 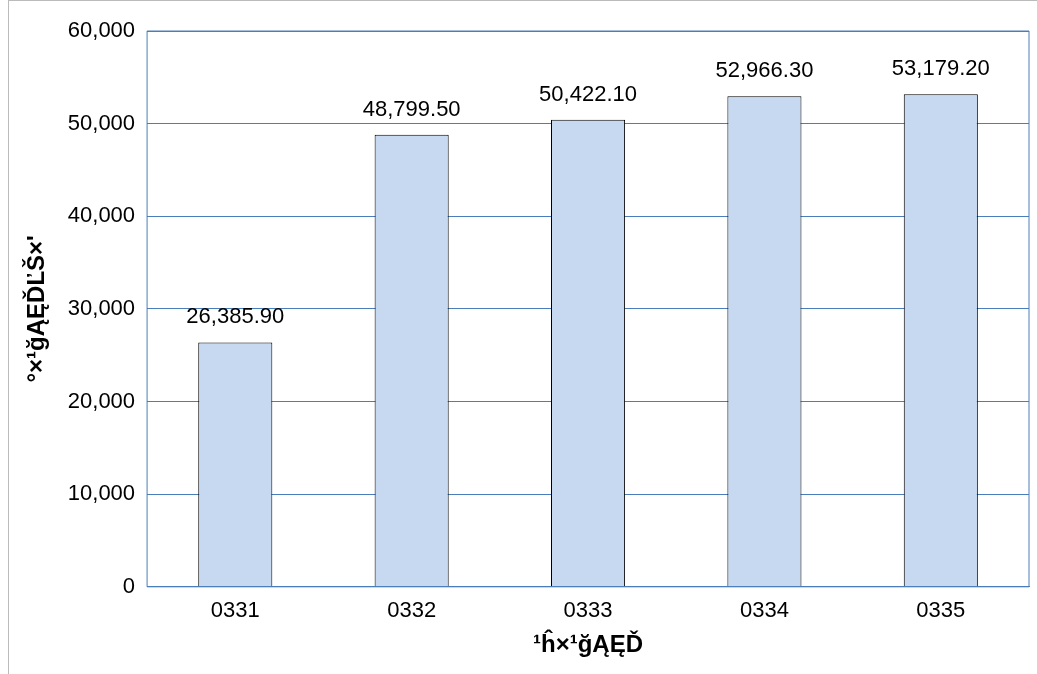 I want to click on x-tick-label: 0333, so click(x=588, y=610).